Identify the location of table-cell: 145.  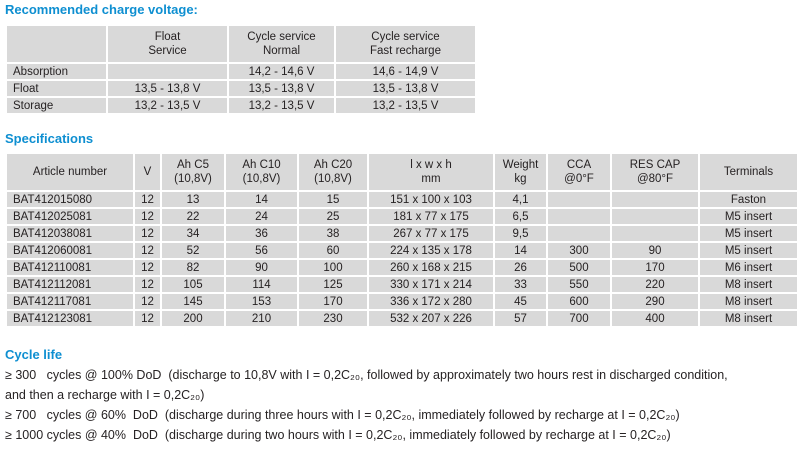
(193, 301).